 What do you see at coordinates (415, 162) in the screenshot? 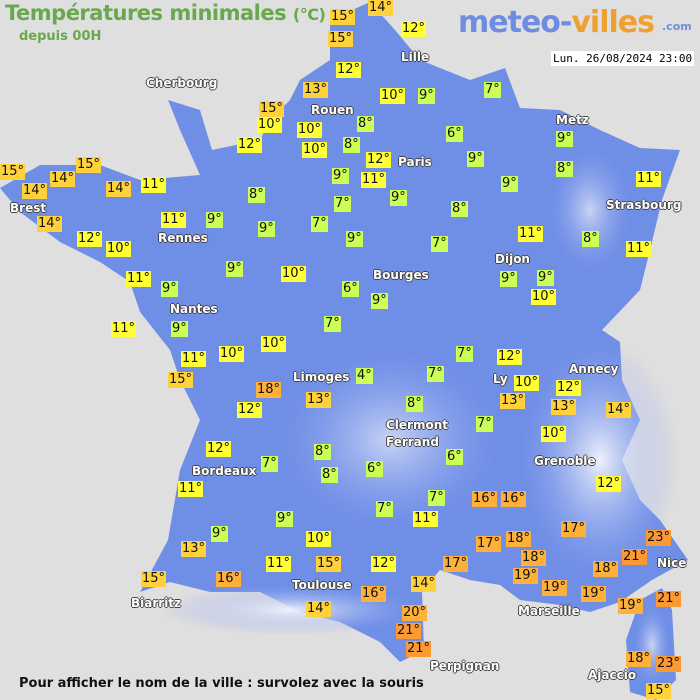
I see `city-label: Paris` at bounding box center [415, 162].